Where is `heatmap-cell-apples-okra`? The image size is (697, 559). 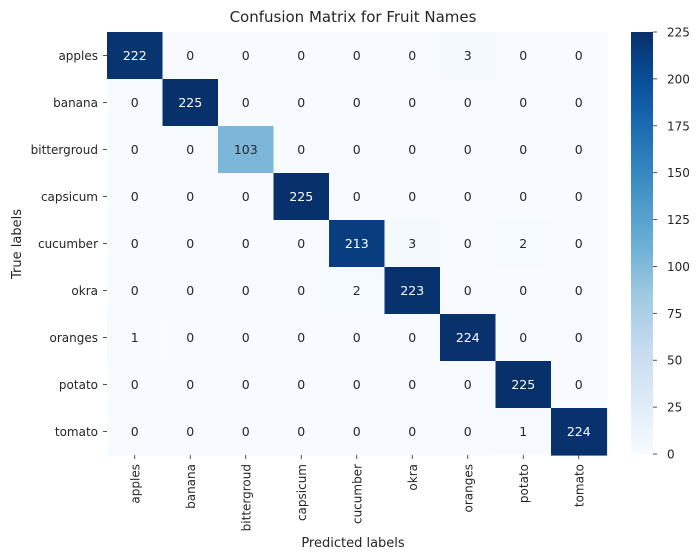 heatmap-cell-apples-okra is located at coordinates (412, 56).